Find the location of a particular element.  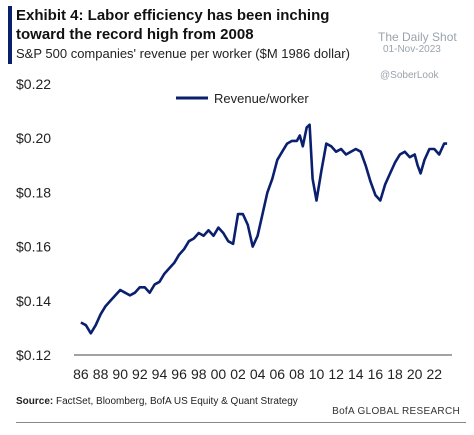

legend-label: Revenue/worker is located at coordinates (261, 98).